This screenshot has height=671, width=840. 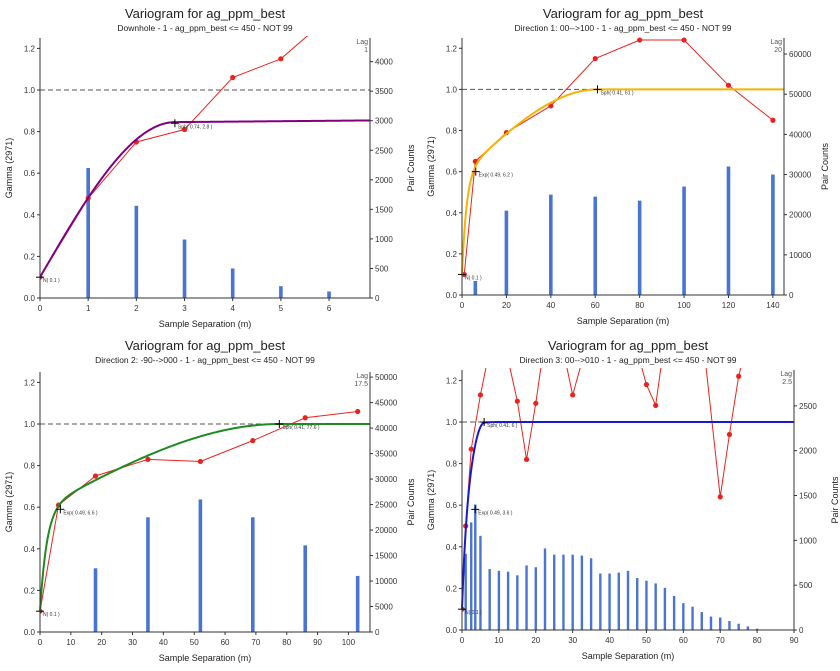 I want to click on x-tick-label: 50, so click(x=646, y=640).